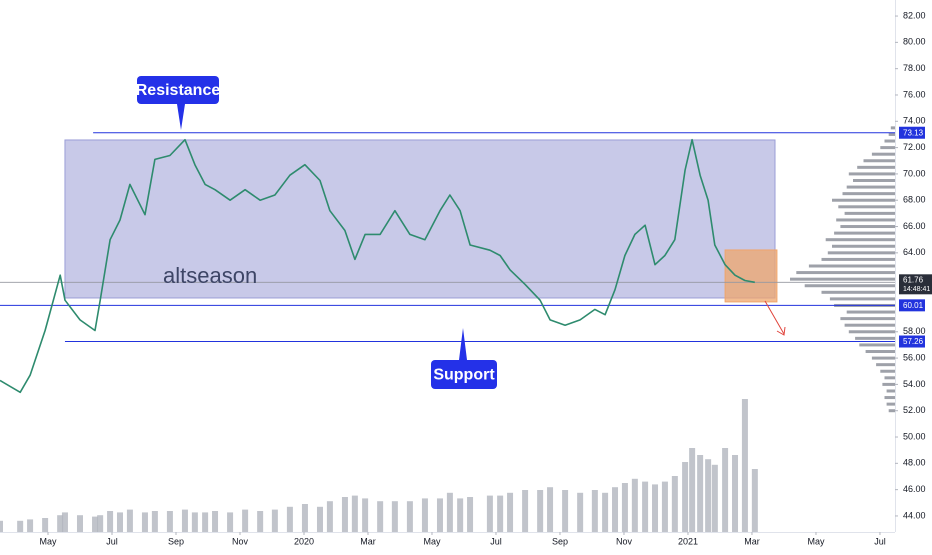 This screenshot has height=555, width=932. I want to click on y-tick-label: 50.00, so click(914, 436).